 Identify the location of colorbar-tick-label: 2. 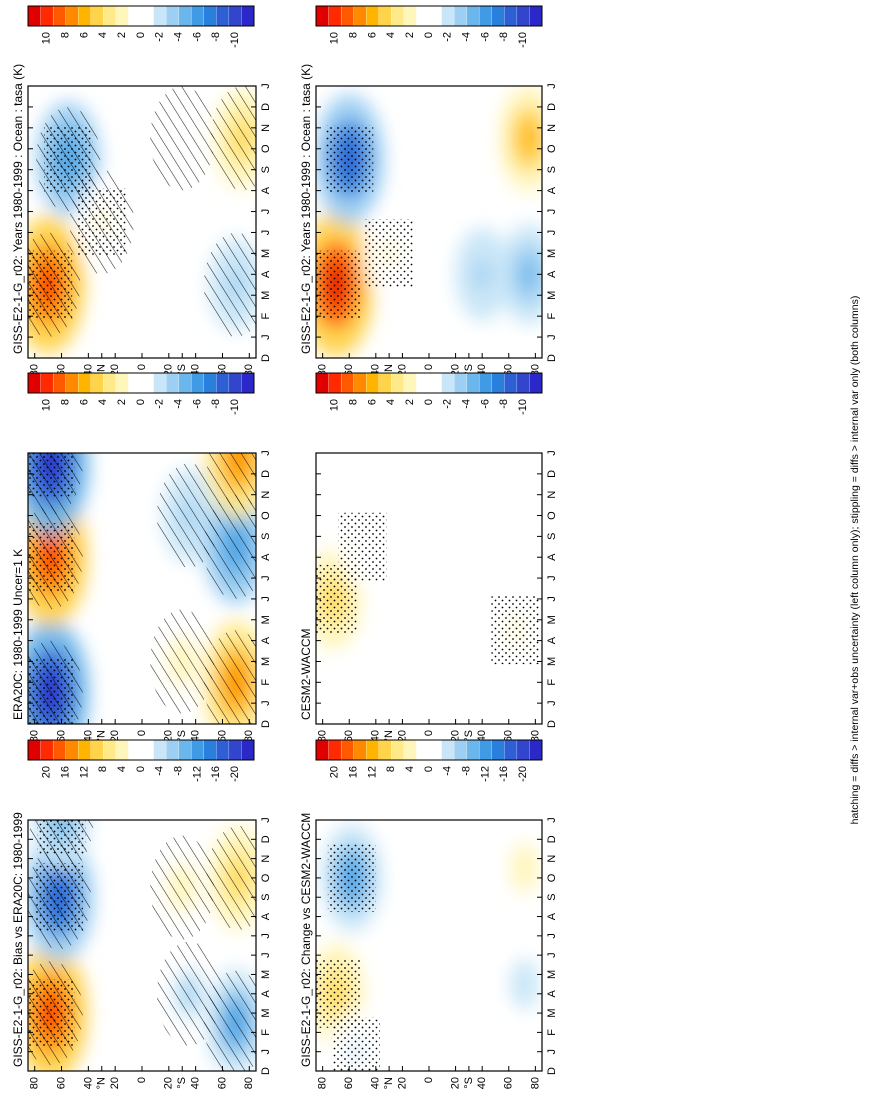
(410, 402).